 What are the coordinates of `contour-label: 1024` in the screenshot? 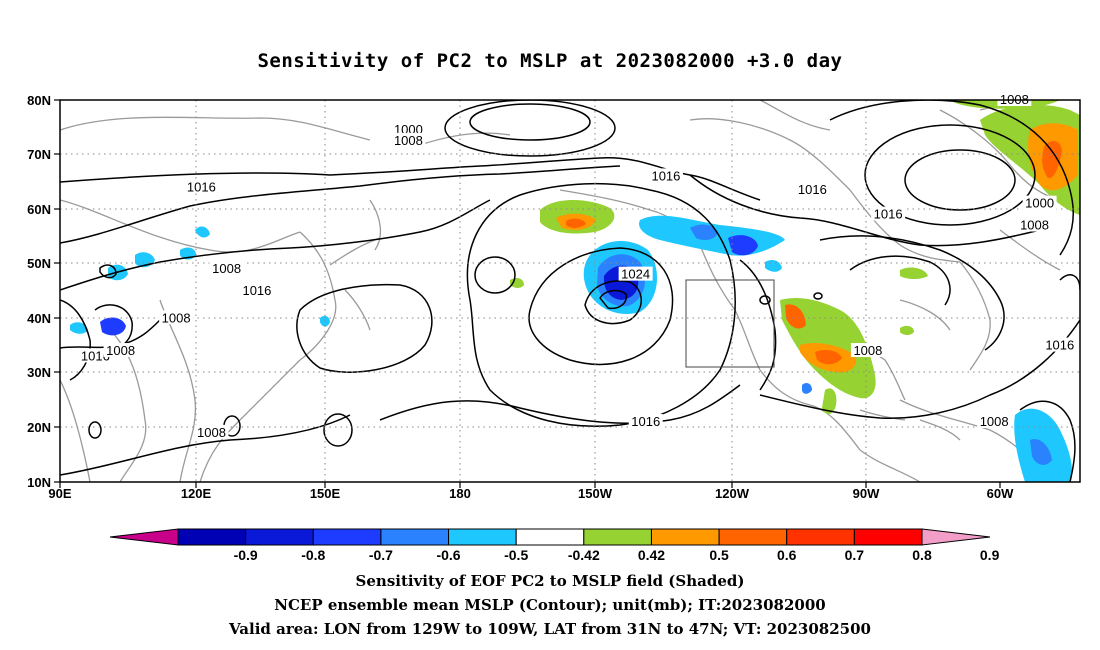 It's located at (635, 274).